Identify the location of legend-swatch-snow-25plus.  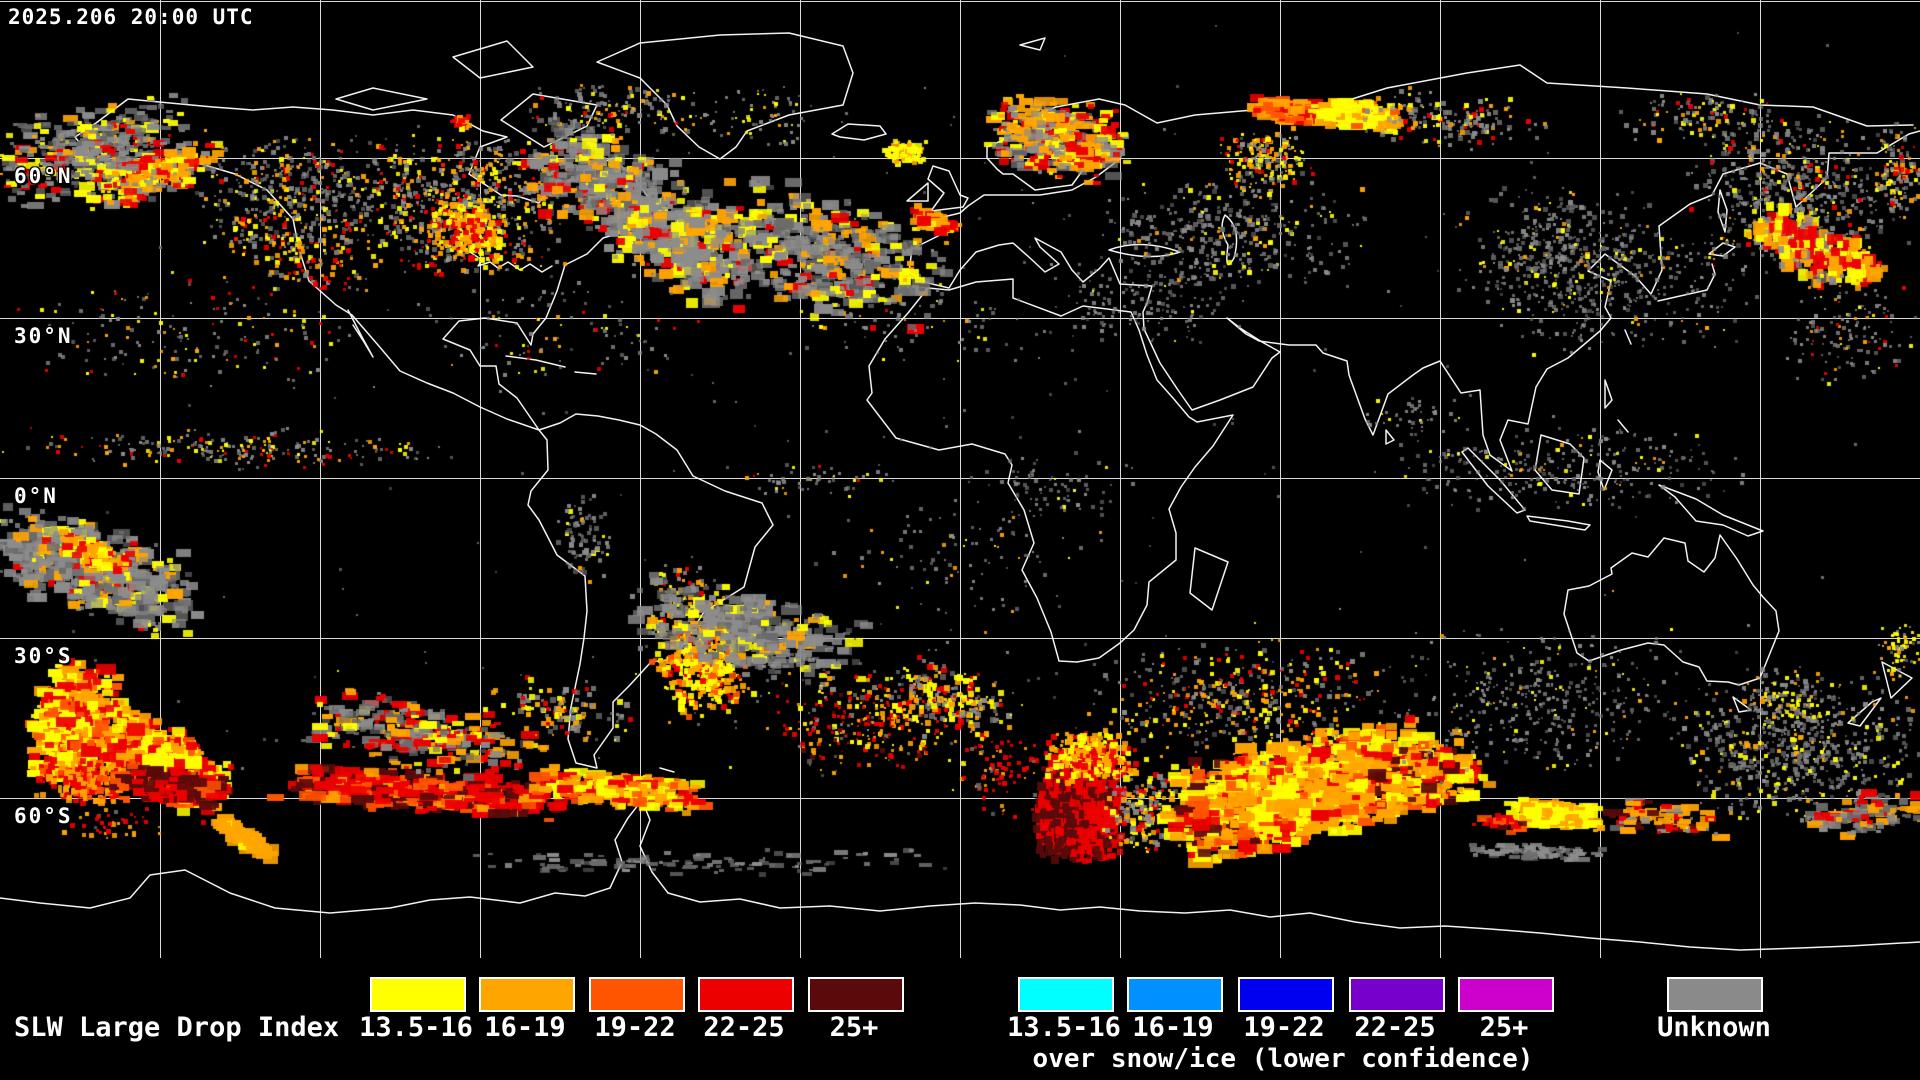
(1506, 994).